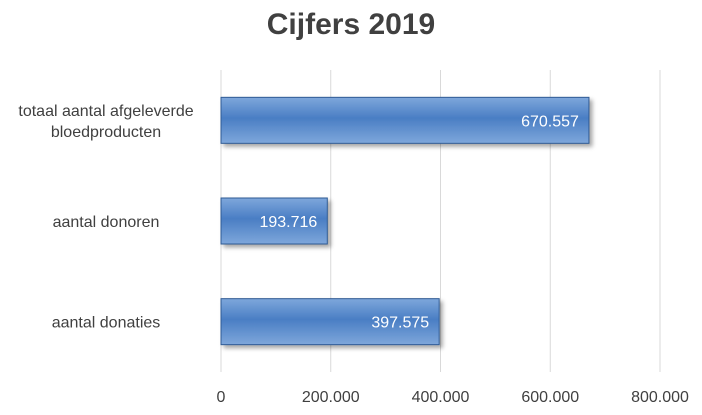 This screenshot has width=702, height=415. I want to click on x-tick-label: 600.000, so click(550, 397).